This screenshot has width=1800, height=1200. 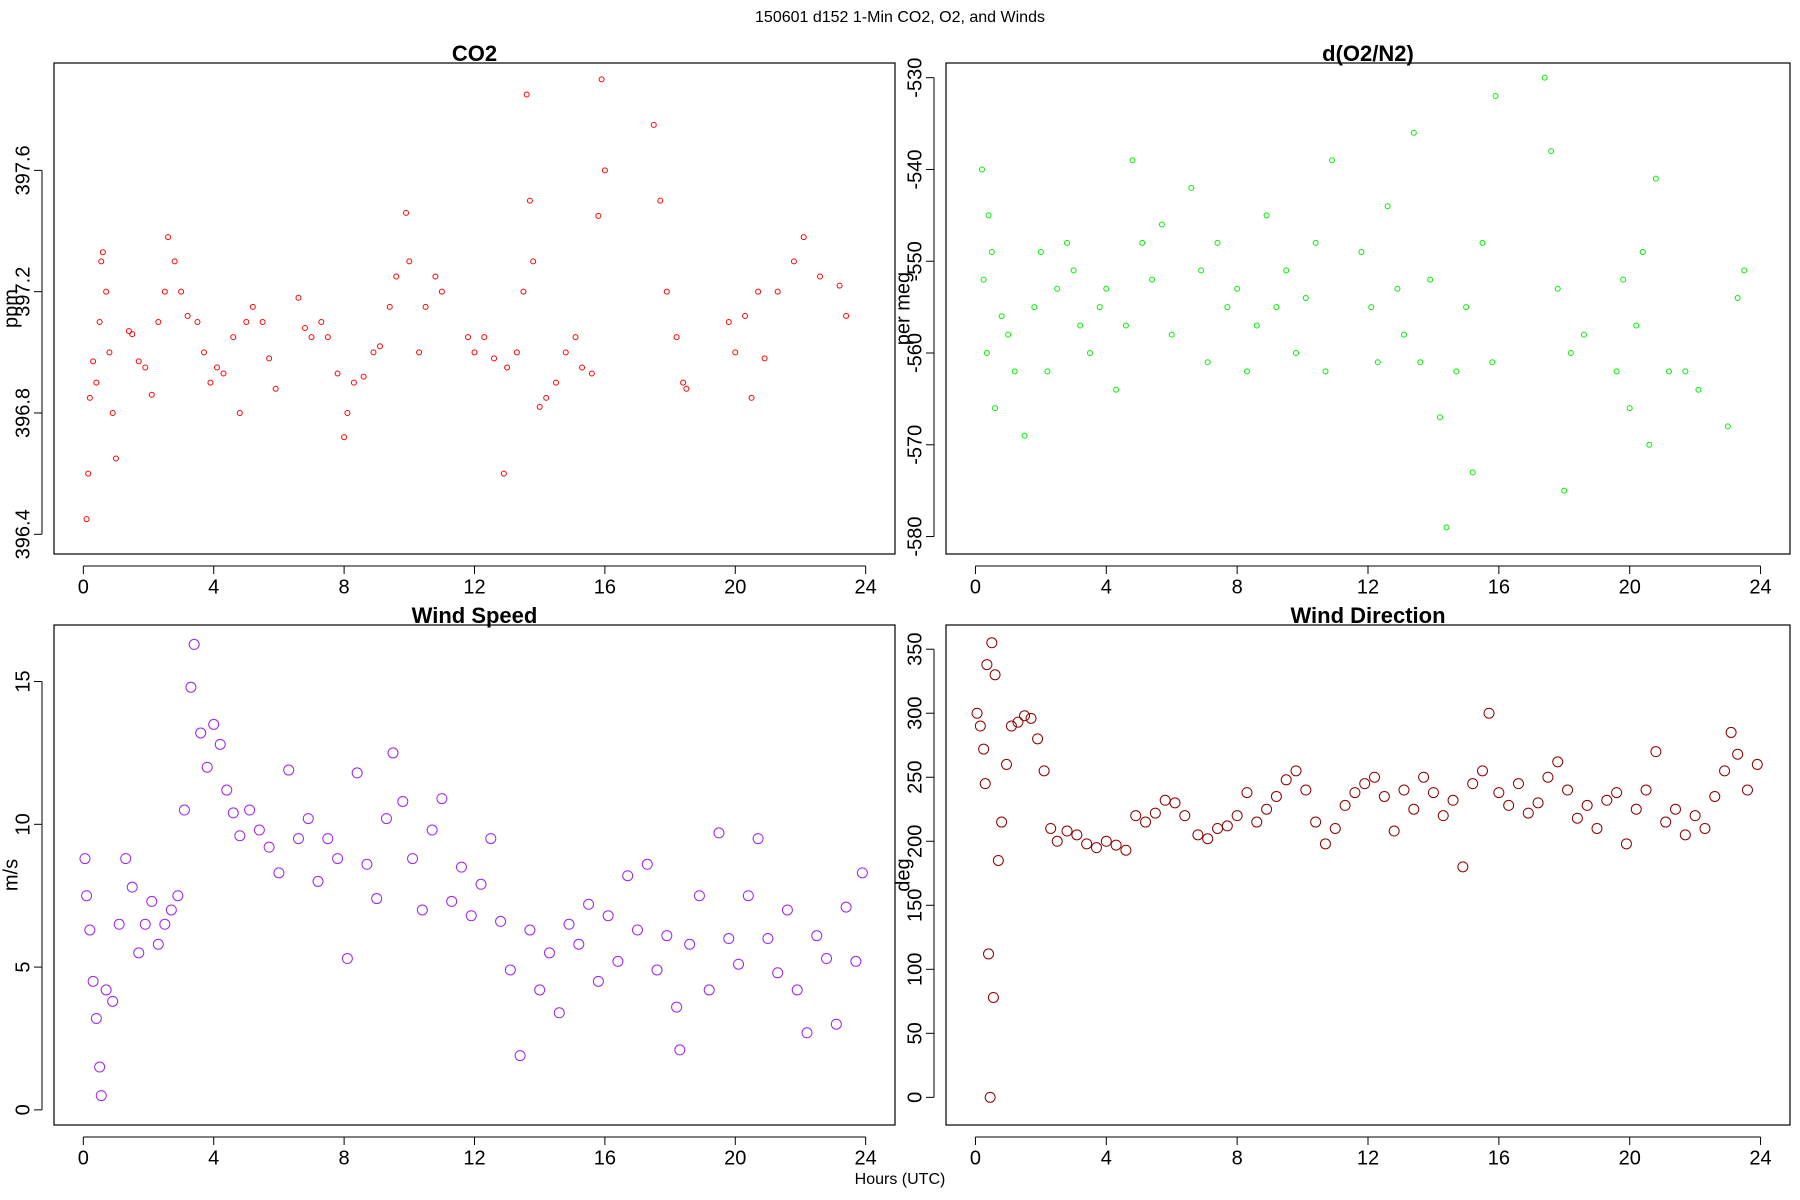 What do you see at coordinates (213, 587) in the screenshot?
I see `x-tick-label: 4` at bounding box center [213, 587].